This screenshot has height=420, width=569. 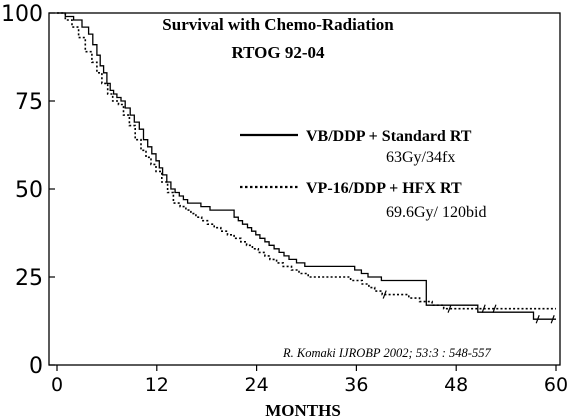 I want to click on chart-subtitle: RTOG 92-04, so click(x=278, y=52).